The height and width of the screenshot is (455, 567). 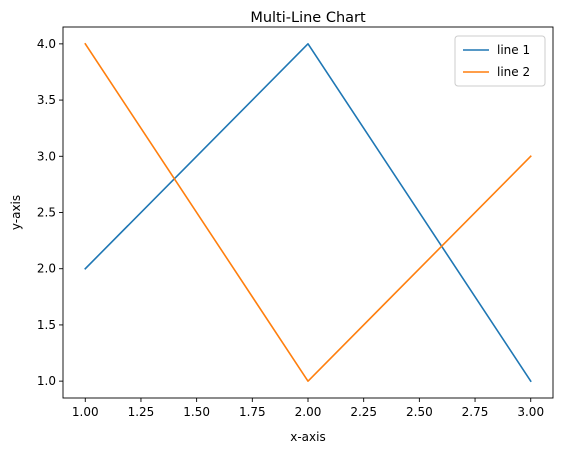 What do you see at coordinates (513, 72) in the screenshot?
I see `legend-label-2: line 2` at bounding box center [513, 72].